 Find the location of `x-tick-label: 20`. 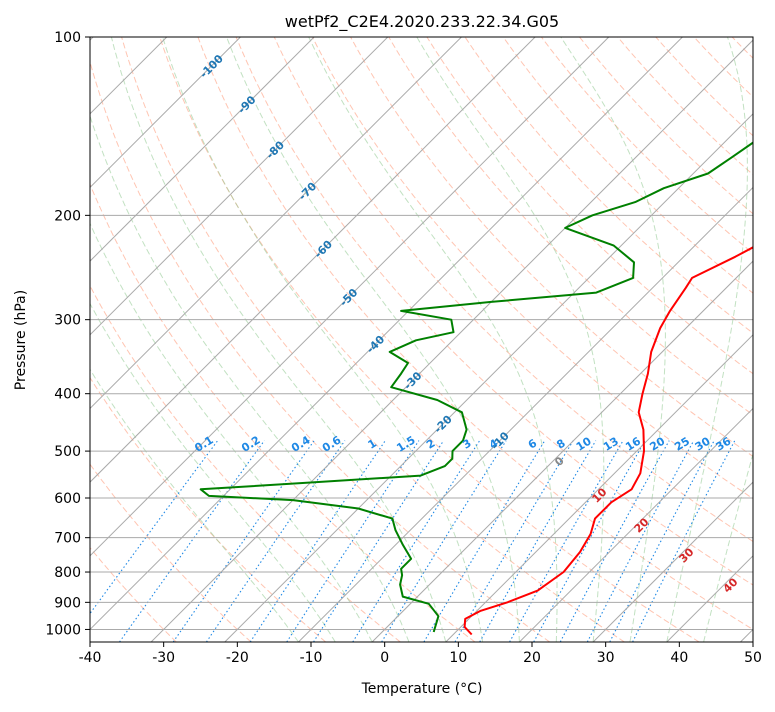

x-tick-label: 20 is located at coordinates (532, 658).